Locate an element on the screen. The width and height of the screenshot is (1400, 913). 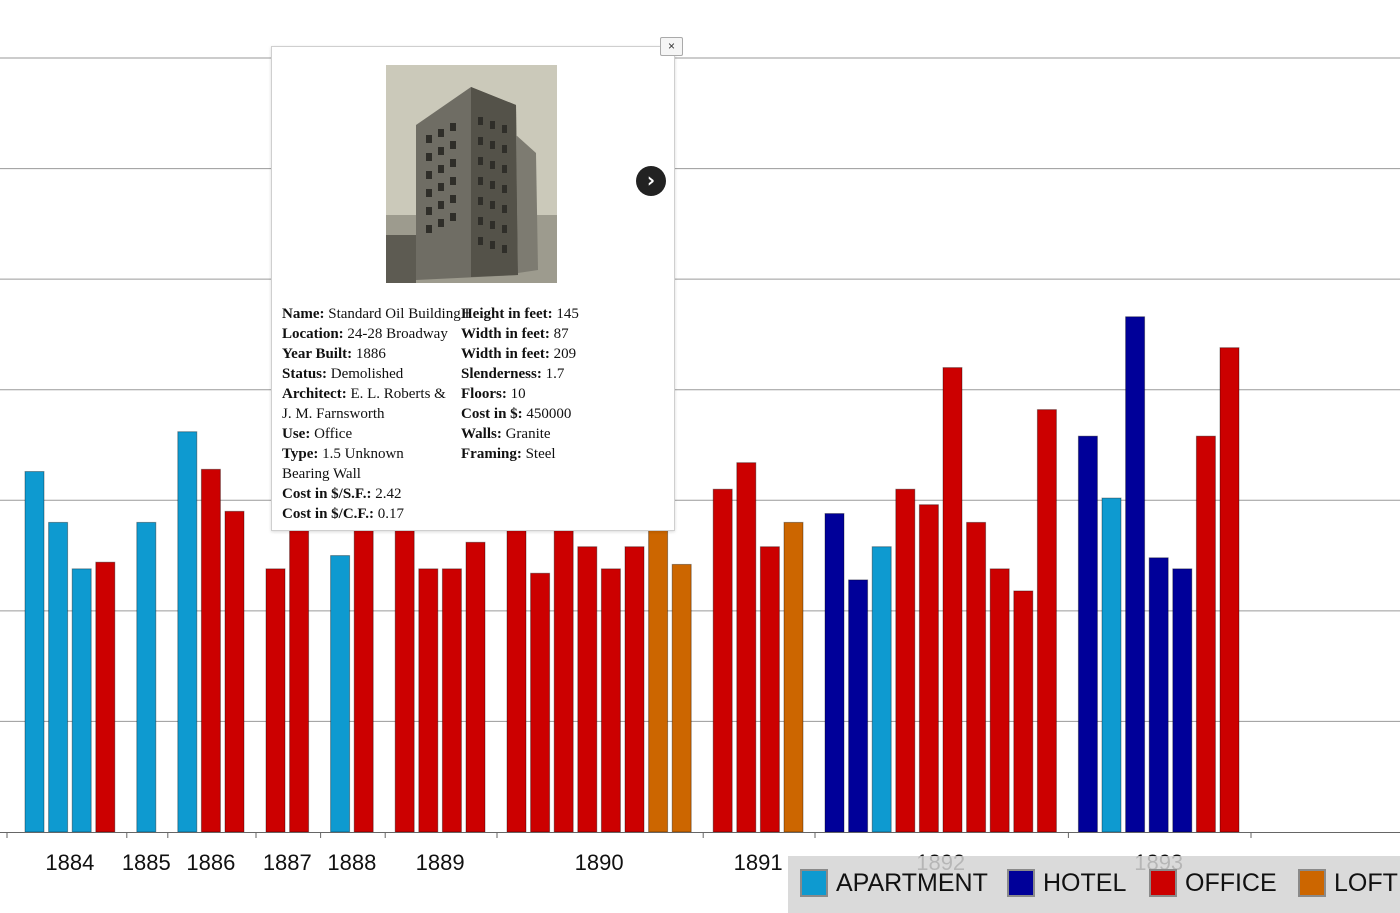
left-label: Type: is located at coordinates (300, 454).